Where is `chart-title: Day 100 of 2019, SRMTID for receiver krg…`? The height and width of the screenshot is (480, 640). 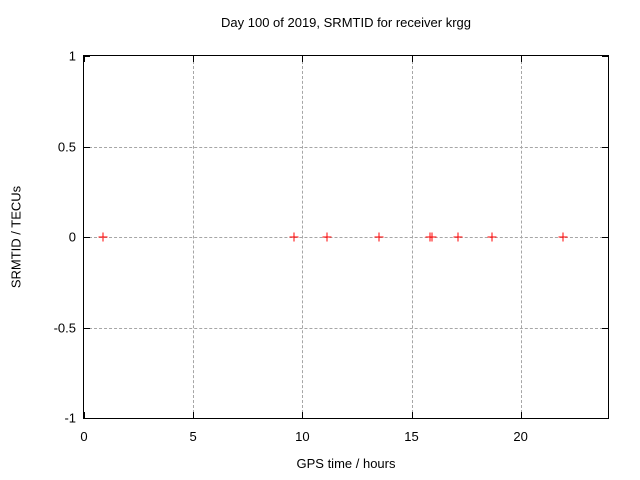
chart-title: Day 100 of 2019, SRMTID for receiver krg… is located at coordinates (346, 22).